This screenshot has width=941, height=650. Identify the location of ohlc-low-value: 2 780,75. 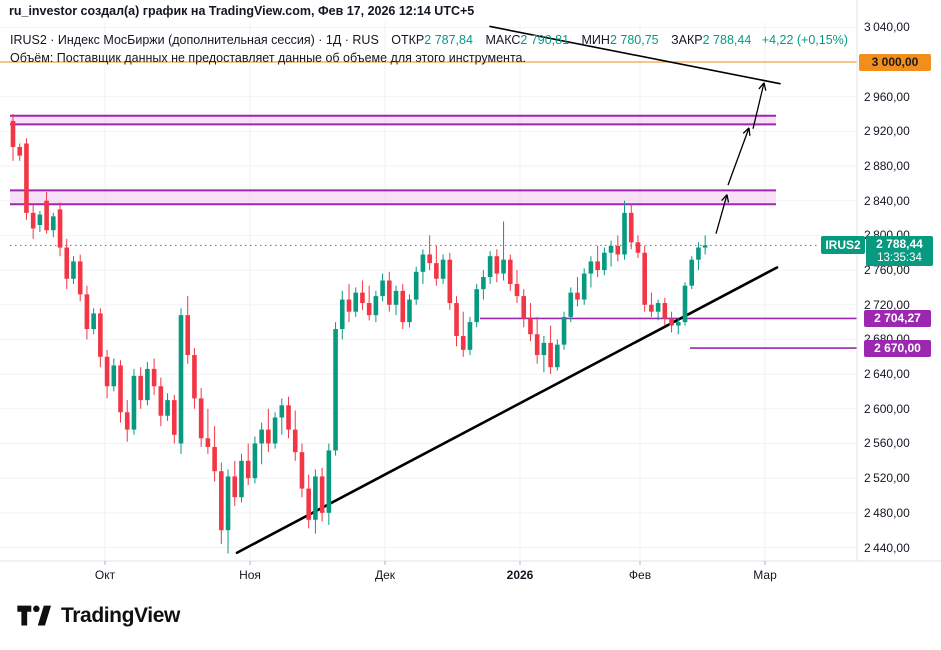
(634, 40).